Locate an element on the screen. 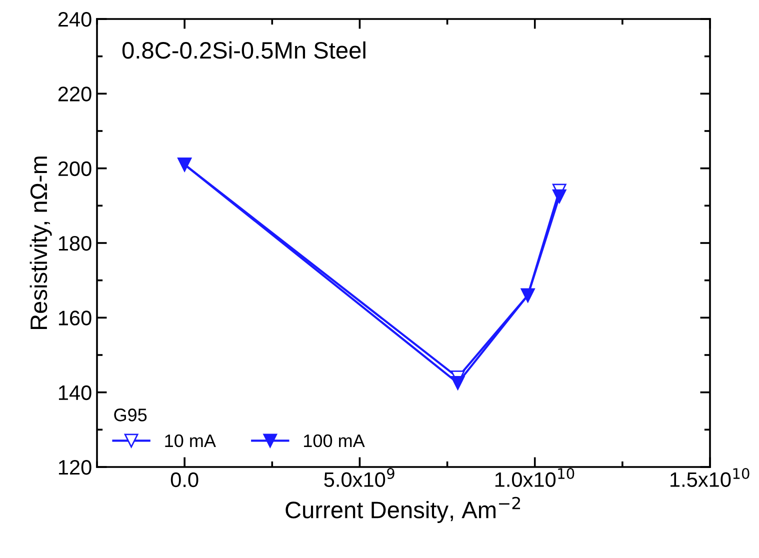 The image size is (759, 558). y-tick-label: 120 is located at coordinates (75, 467).